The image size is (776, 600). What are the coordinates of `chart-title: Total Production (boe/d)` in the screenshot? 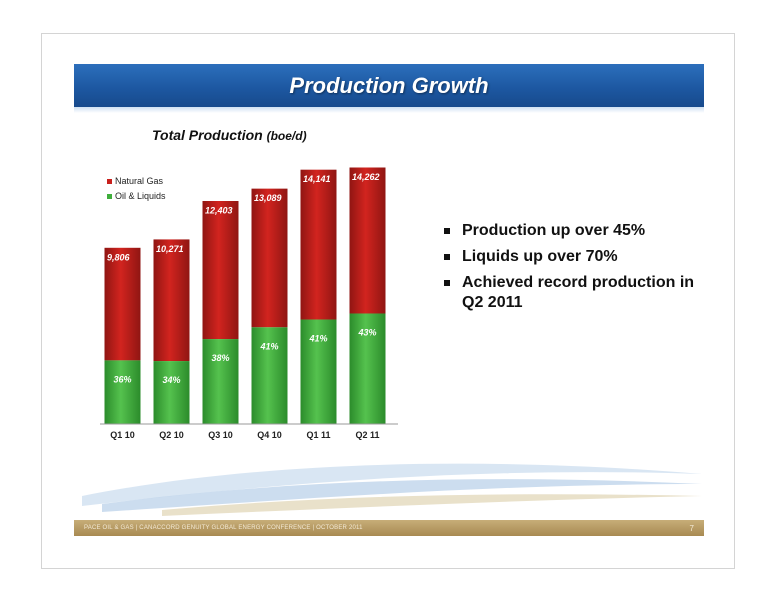 It's located at (229, 135).